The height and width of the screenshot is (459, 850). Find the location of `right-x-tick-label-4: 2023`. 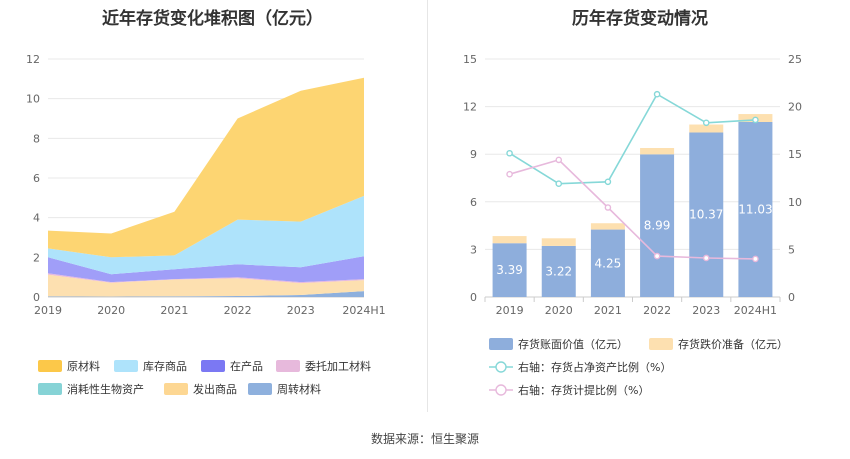

right-x-tick-label-4: 2023 is located at coordinates (706, 310).